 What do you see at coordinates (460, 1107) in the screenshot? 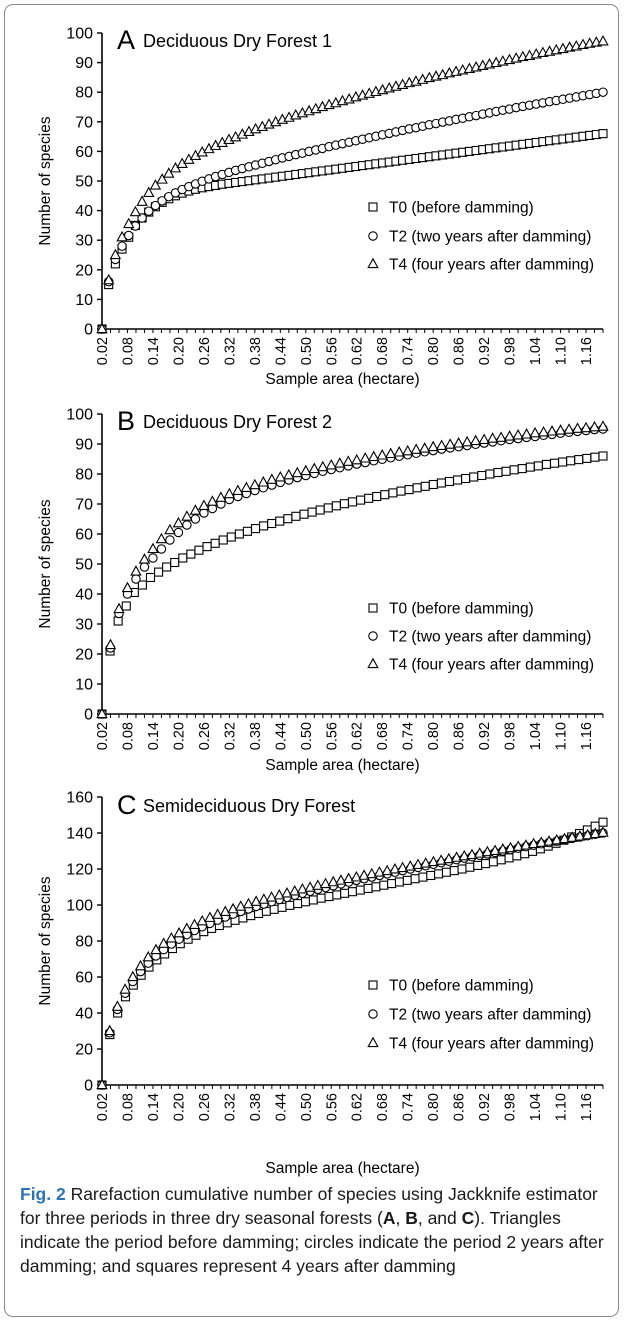
I see `x-tick-label: 0.86` at bounding box center [460, 1107].